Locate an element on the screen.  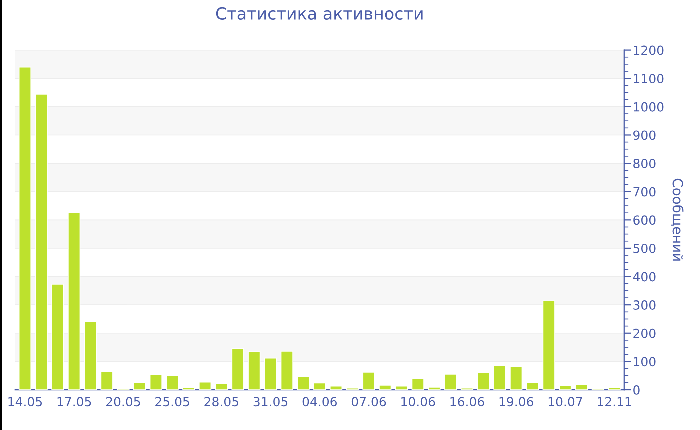
x-tick-label: 10.07 is located at coordinates (565, 402).